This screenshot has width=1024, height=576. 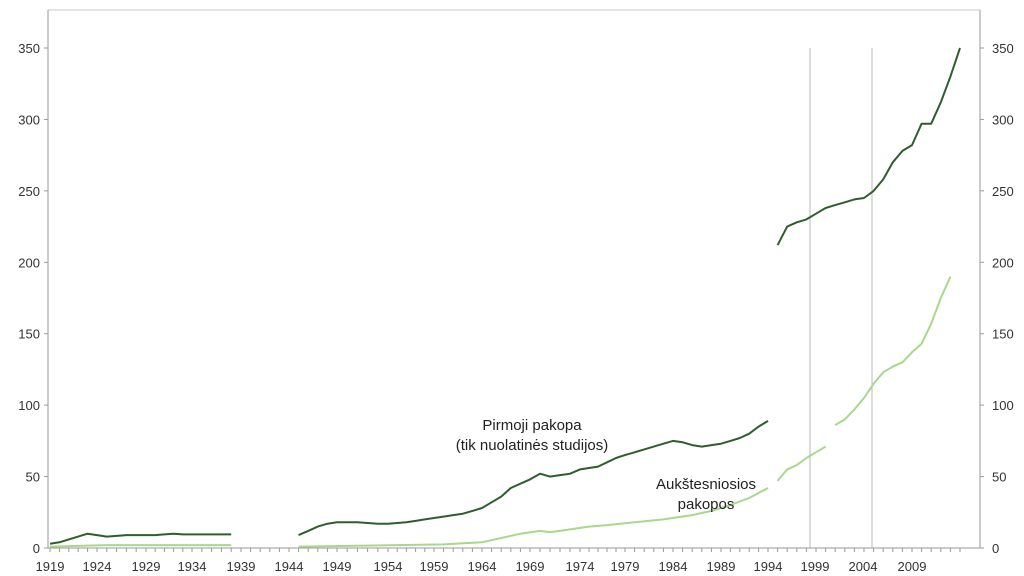 What do you see at coordinates (29, 405) in the screenshot?
I see `y-tick-label-left: 100` at bounding box center [29, 405].